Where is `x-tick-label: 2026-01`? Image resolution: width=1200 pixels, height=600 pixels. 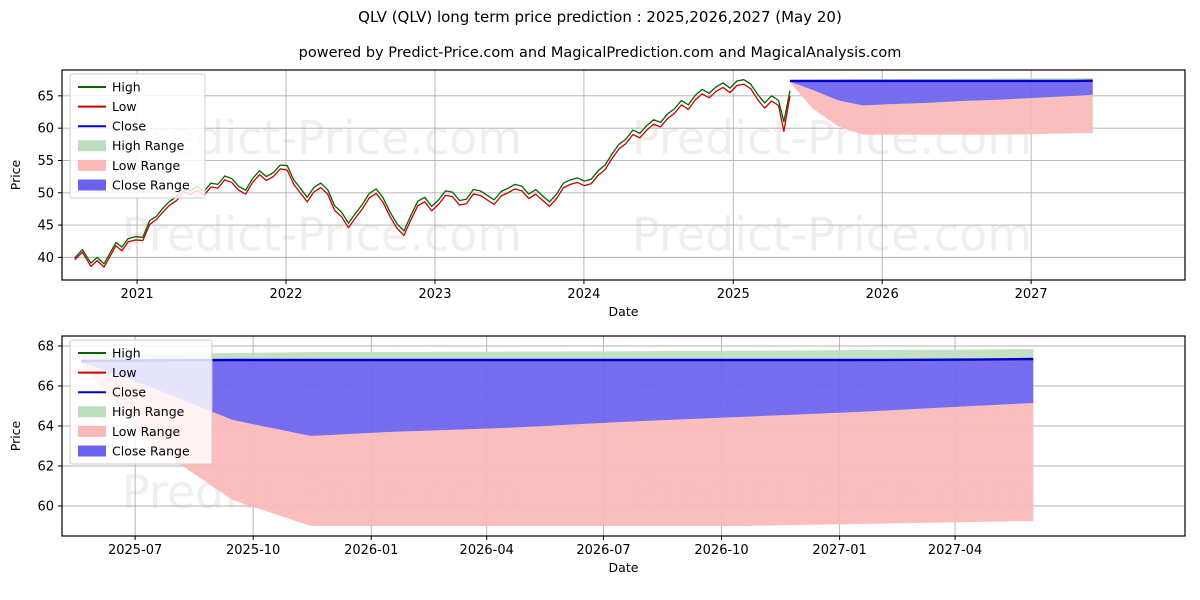
x-tick-label: 2026-01 is located at coordinates (371, 550).